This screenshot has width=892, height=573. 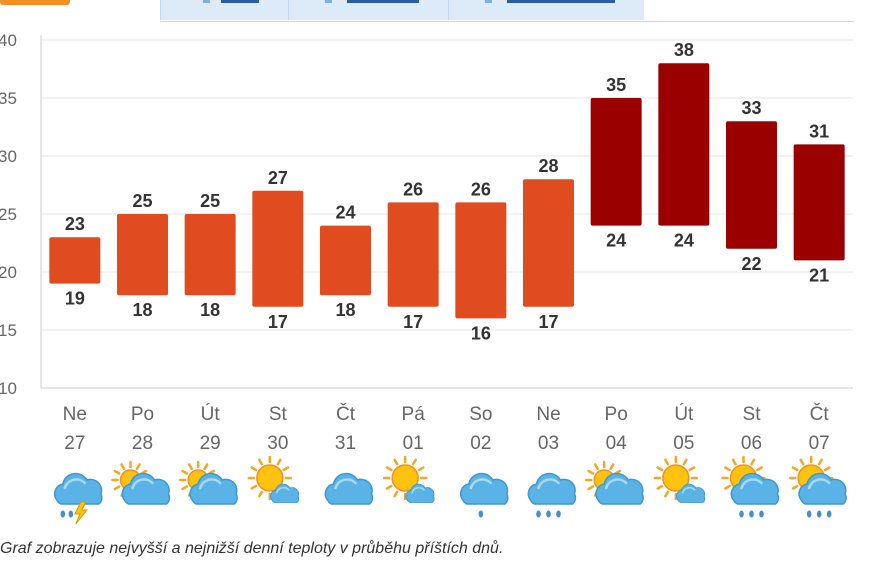 I want to click on tab-2d, so click(x=224, y=10).